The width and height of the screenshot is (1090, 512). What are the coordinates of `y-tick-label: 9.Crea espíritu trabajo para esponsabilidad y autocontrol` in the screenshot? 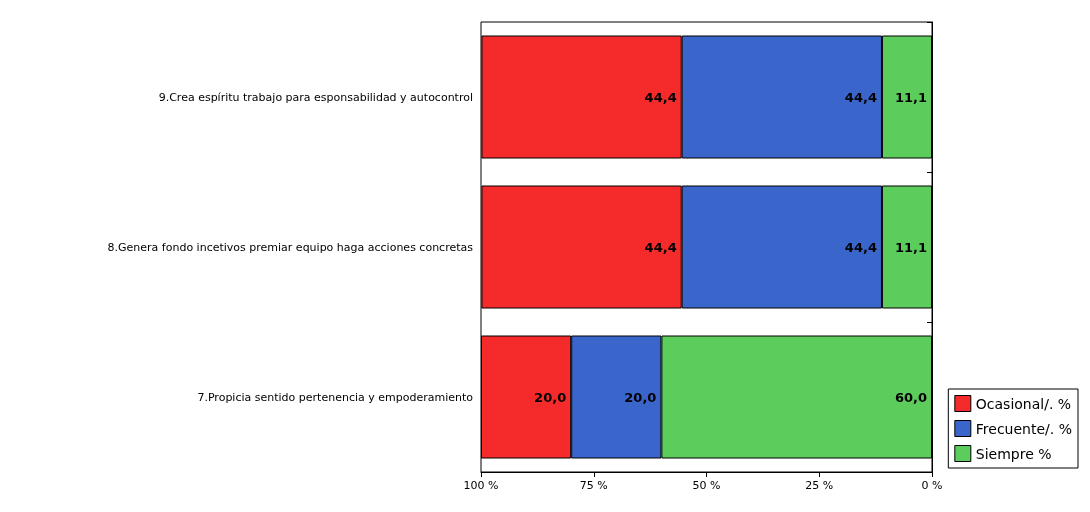 It's located at (315, 97).